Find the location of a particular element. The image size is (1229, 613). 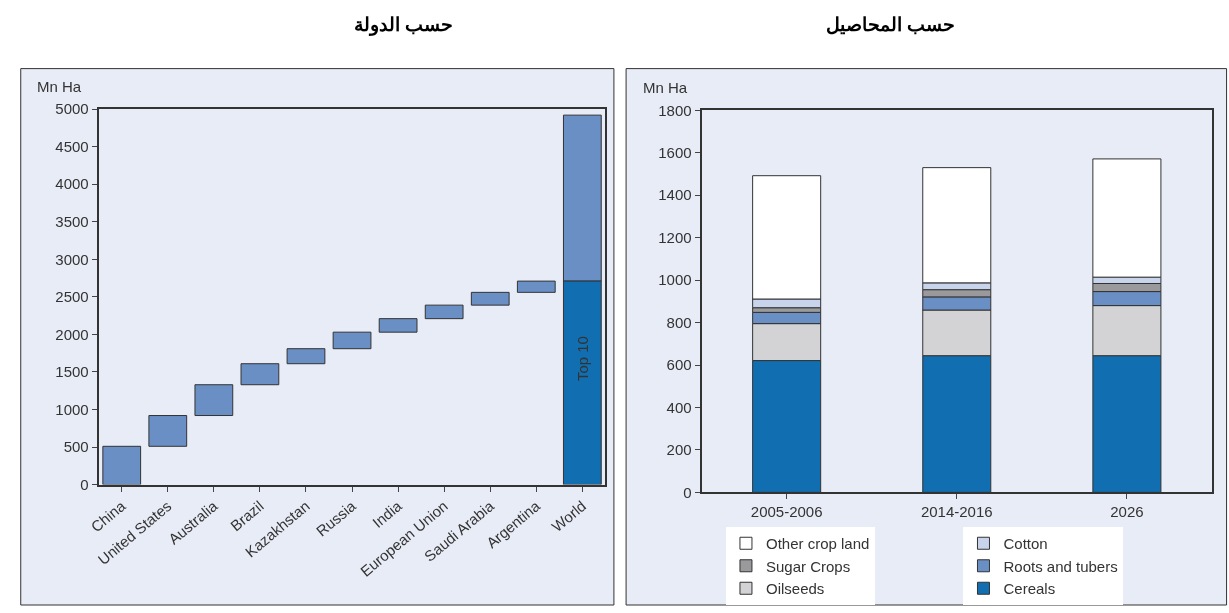

y-tick-label: 4500 is located at coordinates (72, 146).